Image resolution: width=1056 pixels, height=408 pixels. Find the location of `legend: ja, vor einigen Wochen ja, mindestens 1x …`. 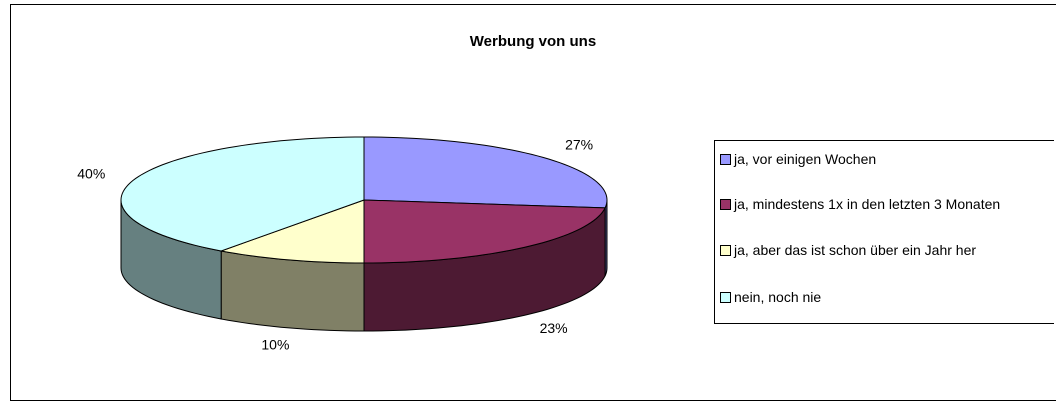

legend: ja, vor einigen Wochen ja, mindestens 1x … is located at coordinates (884, 232).